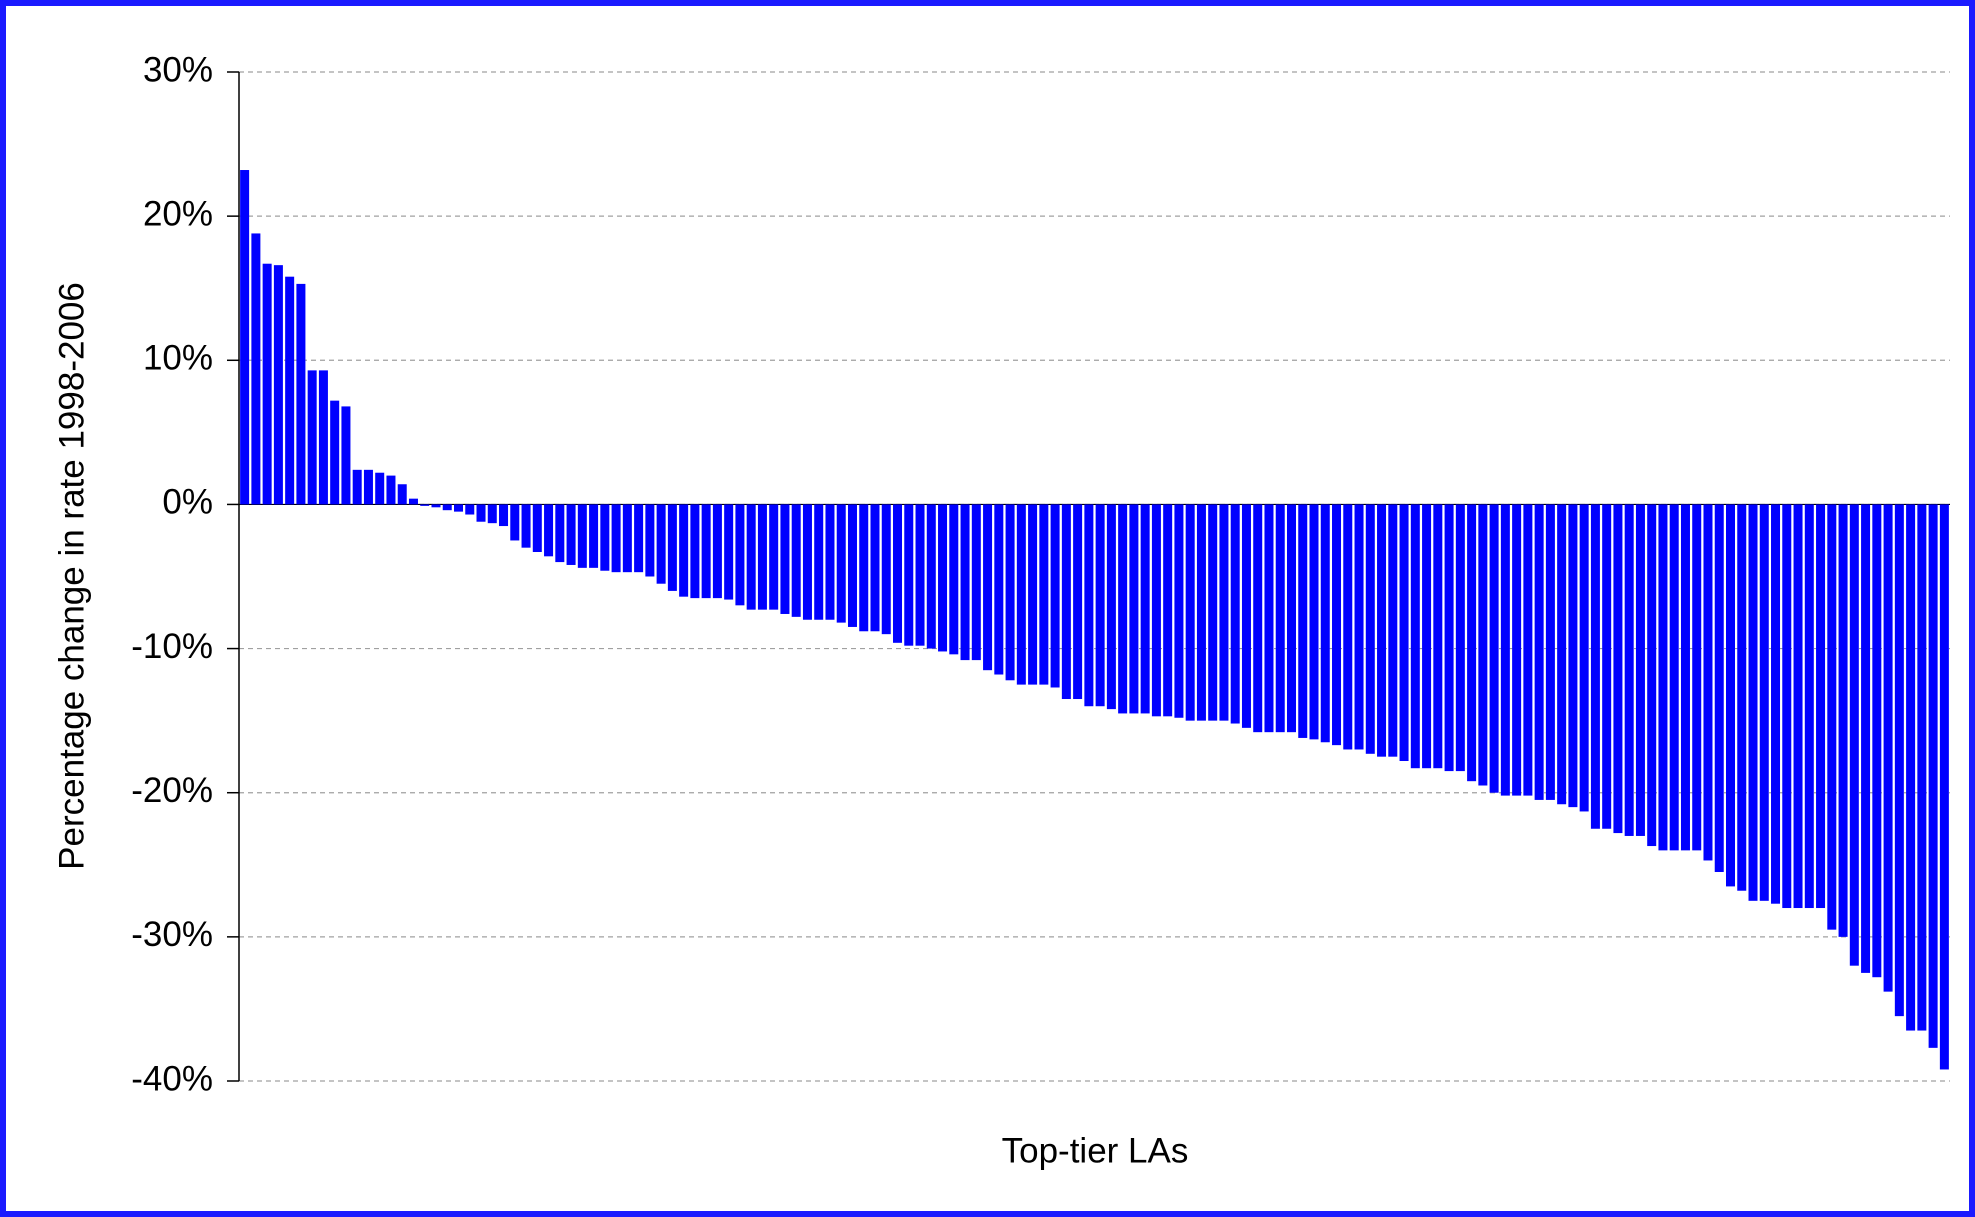 The width and height of the screenshot is (1975, 1217). What do you see at coordinates (172, 934) in the screenshot?
I see `y-tick-label: -30%` at bounding box center [172, 934].